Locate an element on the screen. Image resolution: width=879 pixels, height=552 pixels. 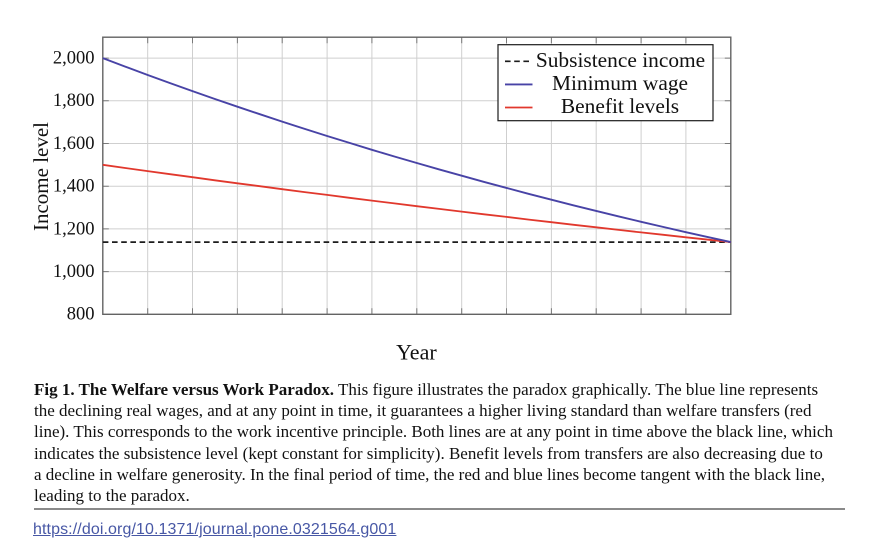
svg-text: 1,000 is located at coordinates (74, 272).